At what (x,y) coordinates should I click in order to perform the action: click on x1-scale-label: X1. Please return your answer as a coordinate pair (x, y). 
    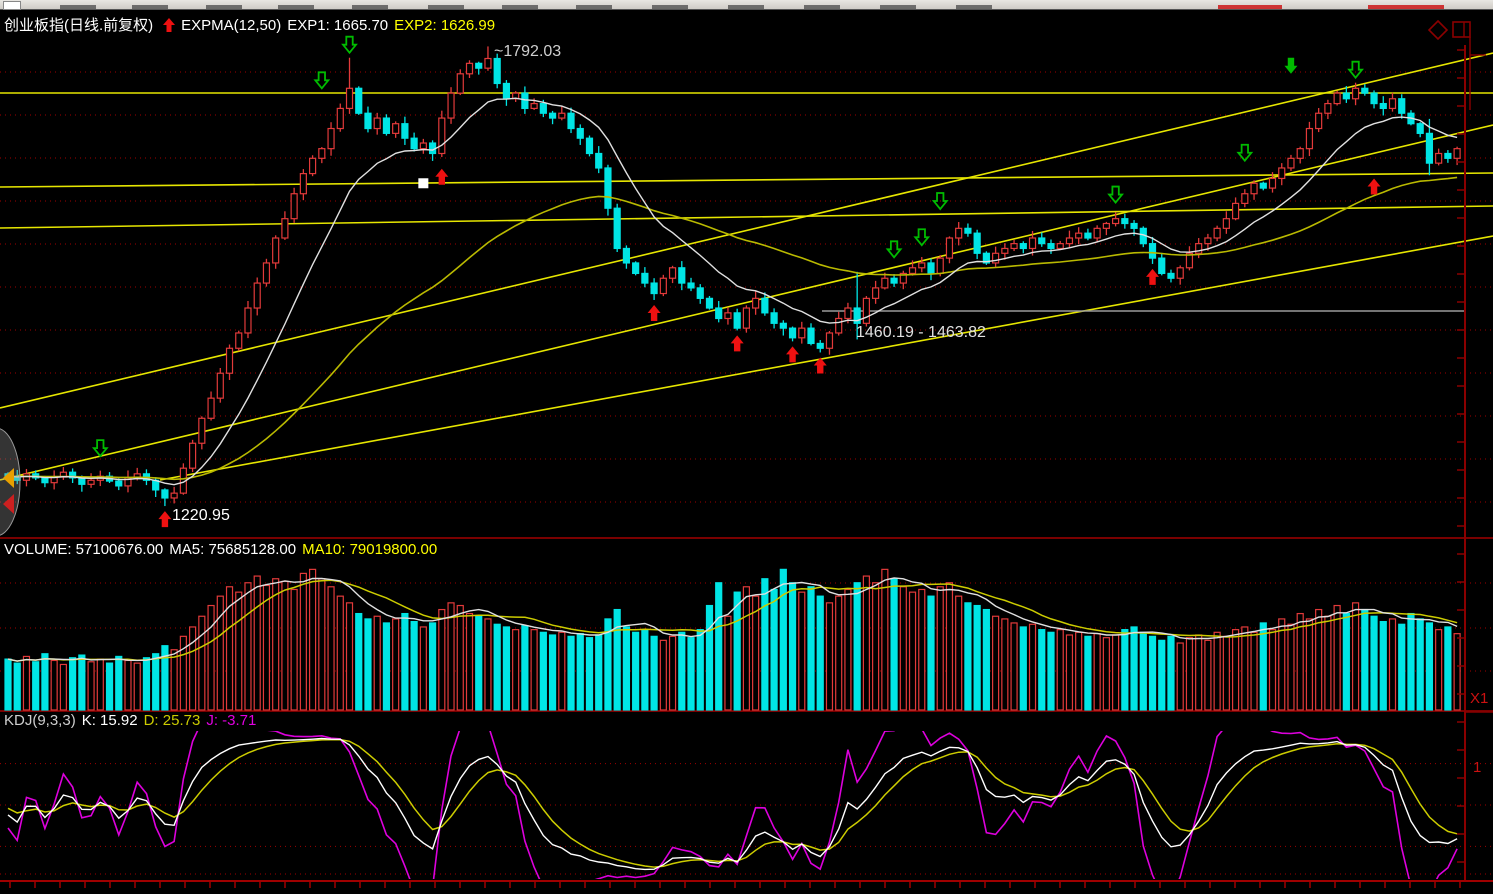
    Looking at the image, I should click on (1479, 698).